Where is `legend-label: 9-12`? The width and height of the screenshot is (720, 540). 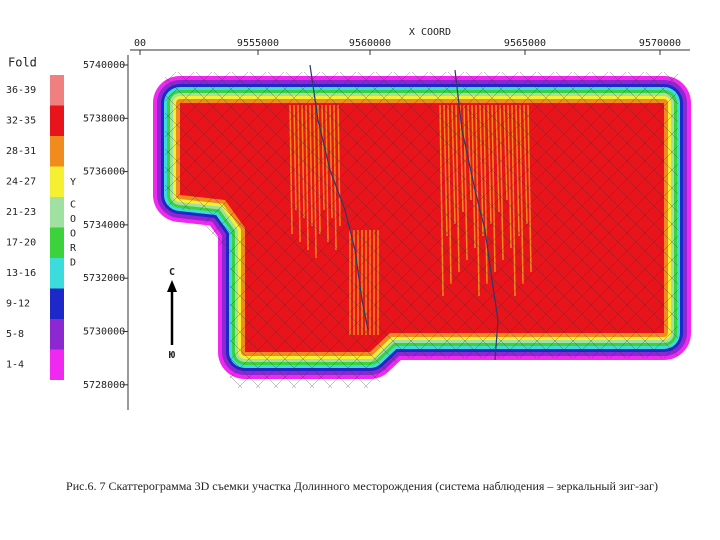 legend-label: 9-12 is located at coordinates (18, 304).